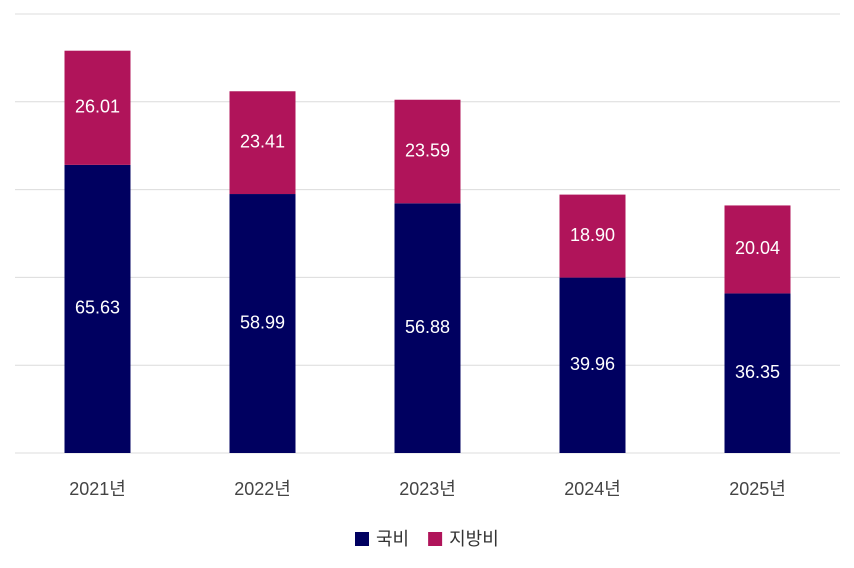 This screenshot has width=854, height=568. I want to click on x-tick-label: 2023년, so click(427, 489).